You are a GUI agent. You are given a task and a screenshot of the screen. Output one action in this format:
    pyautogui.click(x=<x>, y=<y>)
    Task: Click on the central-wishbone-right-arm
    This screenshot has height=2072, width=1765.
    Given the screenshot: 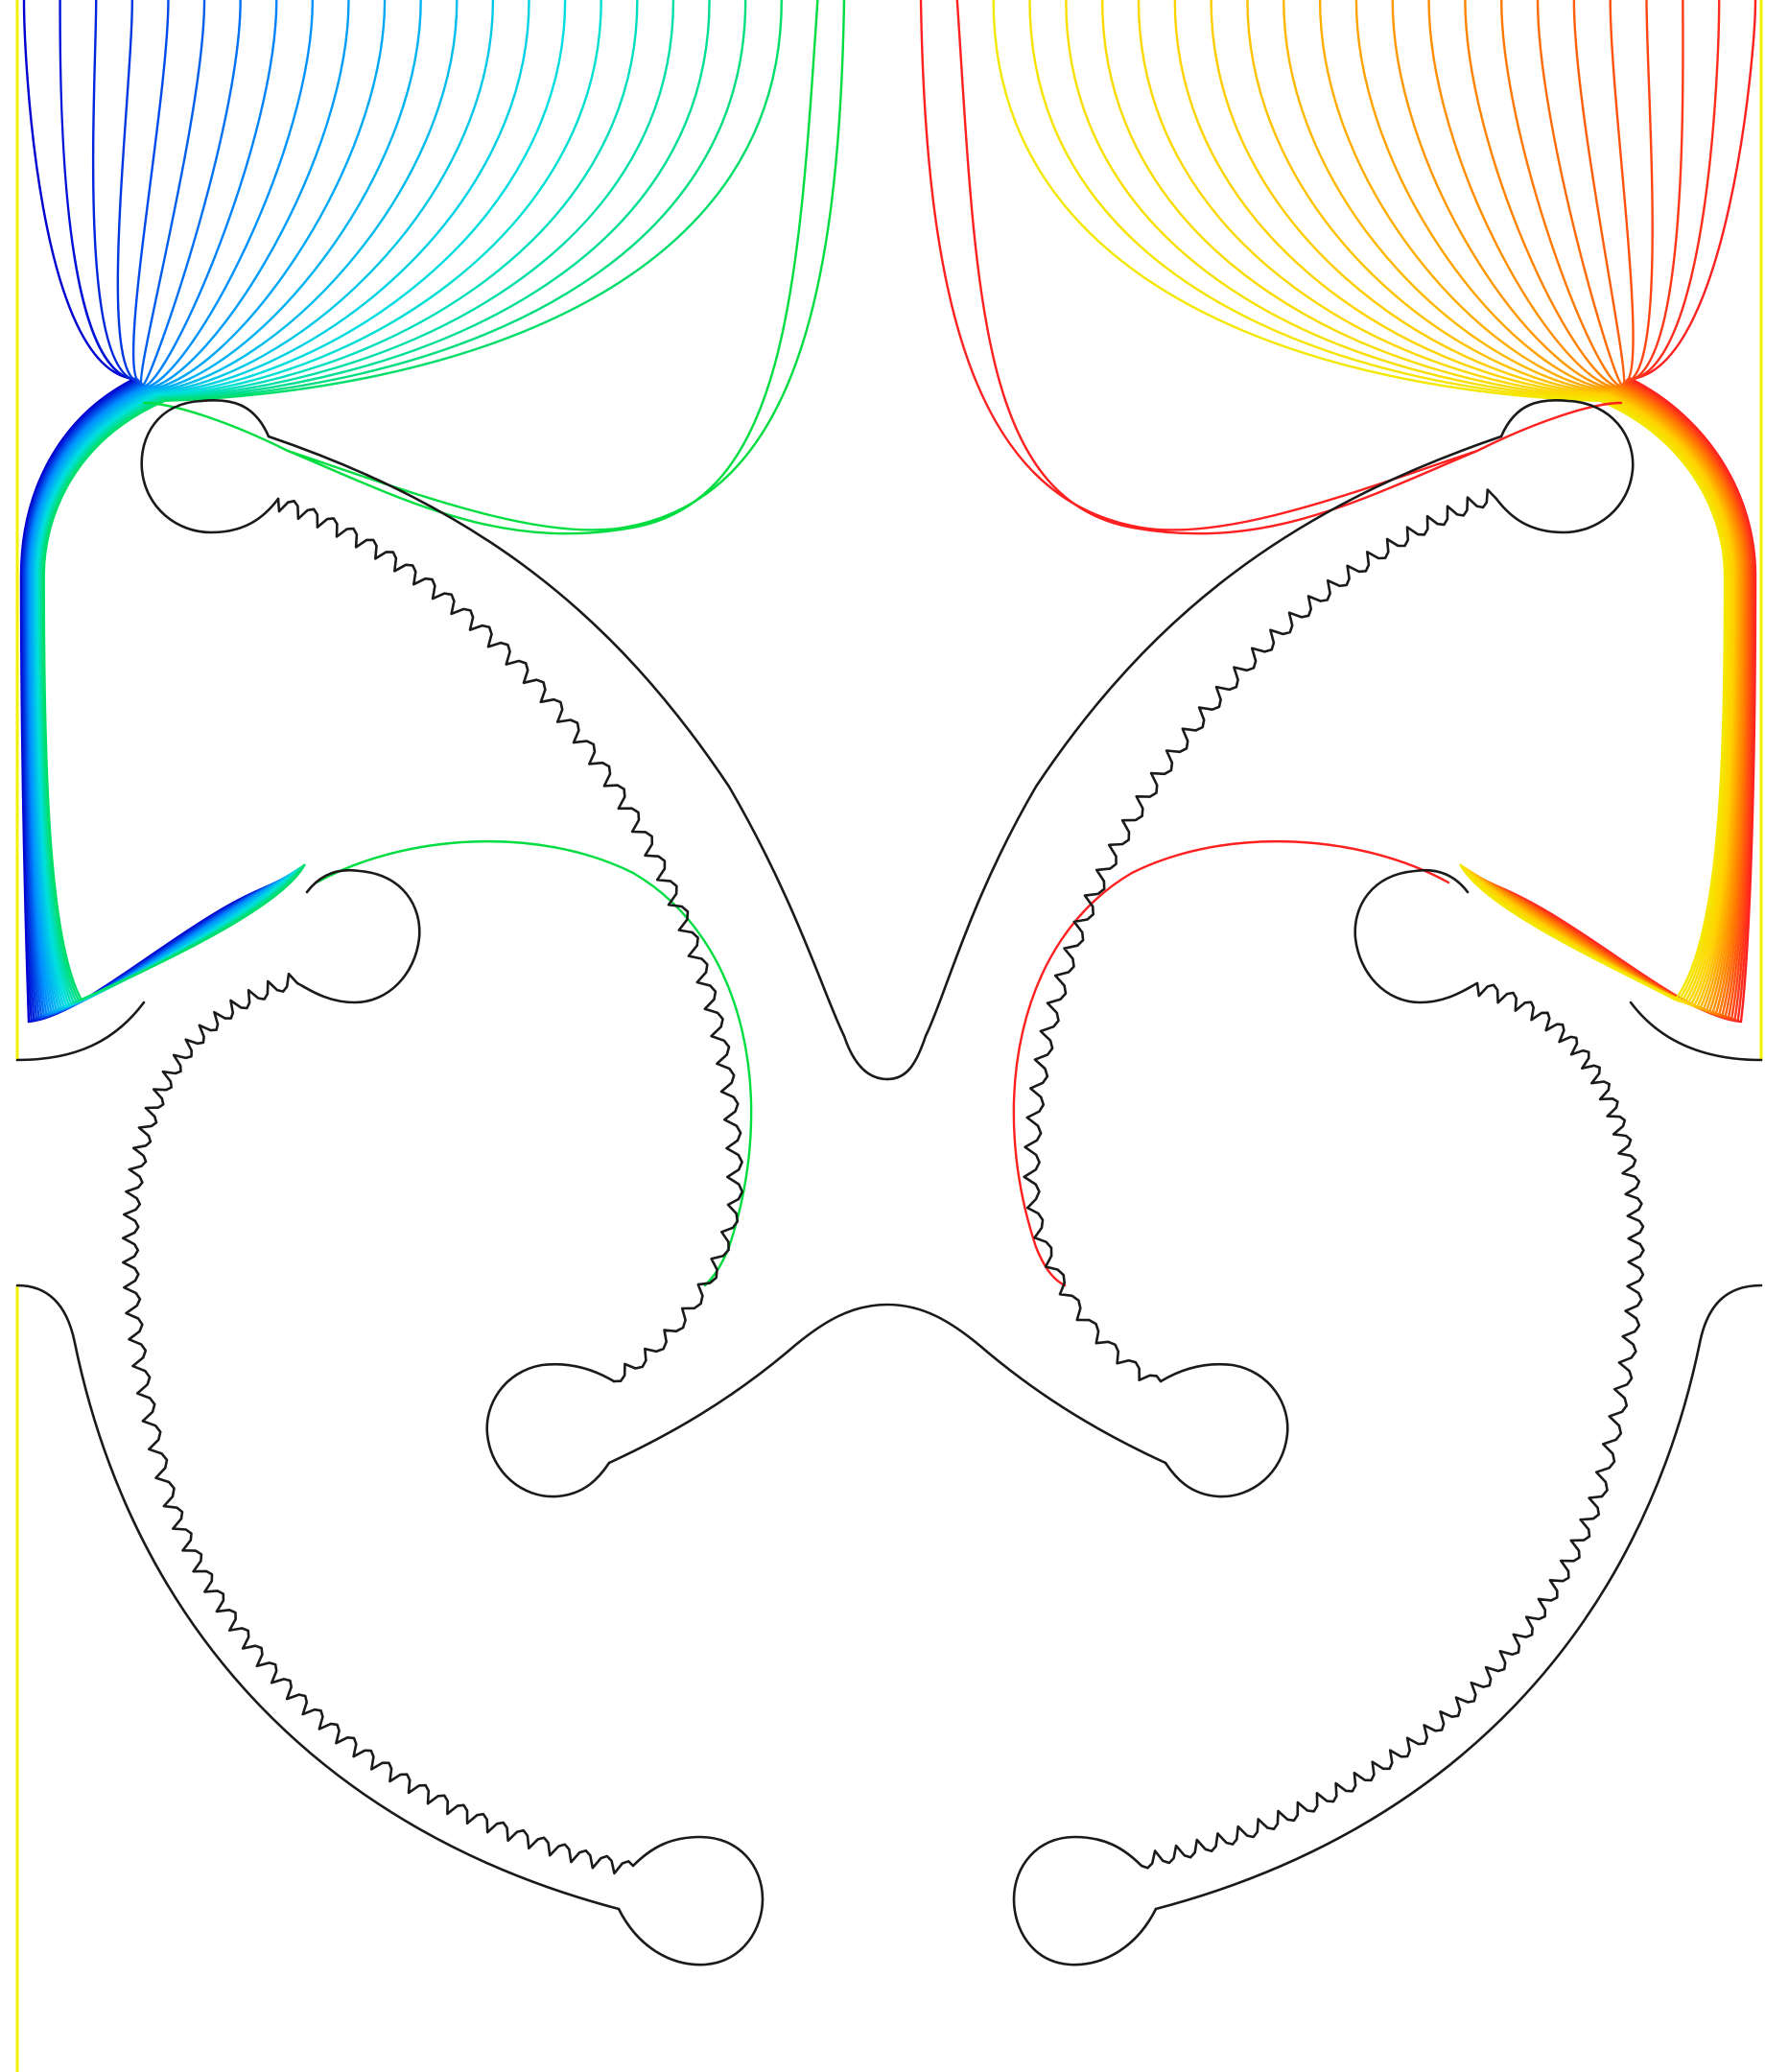 What is the action you would take?
    pyautogui.click(x=1194, y=758)
    